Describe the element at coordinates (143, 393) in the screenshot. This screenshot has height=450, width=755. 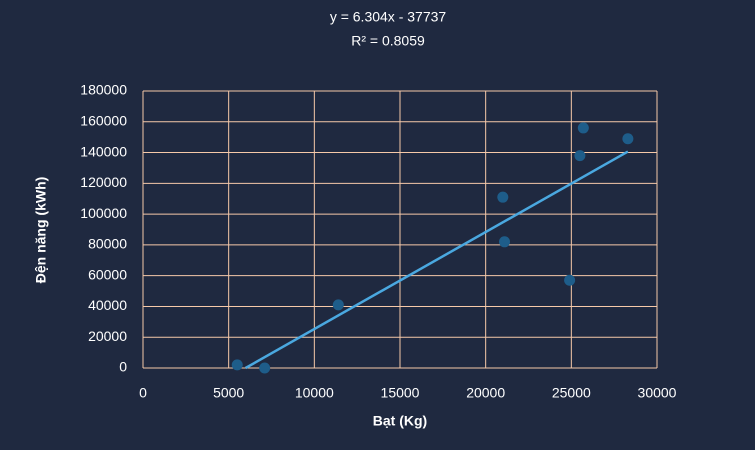
I see `x-tick-label: 0` at that location.